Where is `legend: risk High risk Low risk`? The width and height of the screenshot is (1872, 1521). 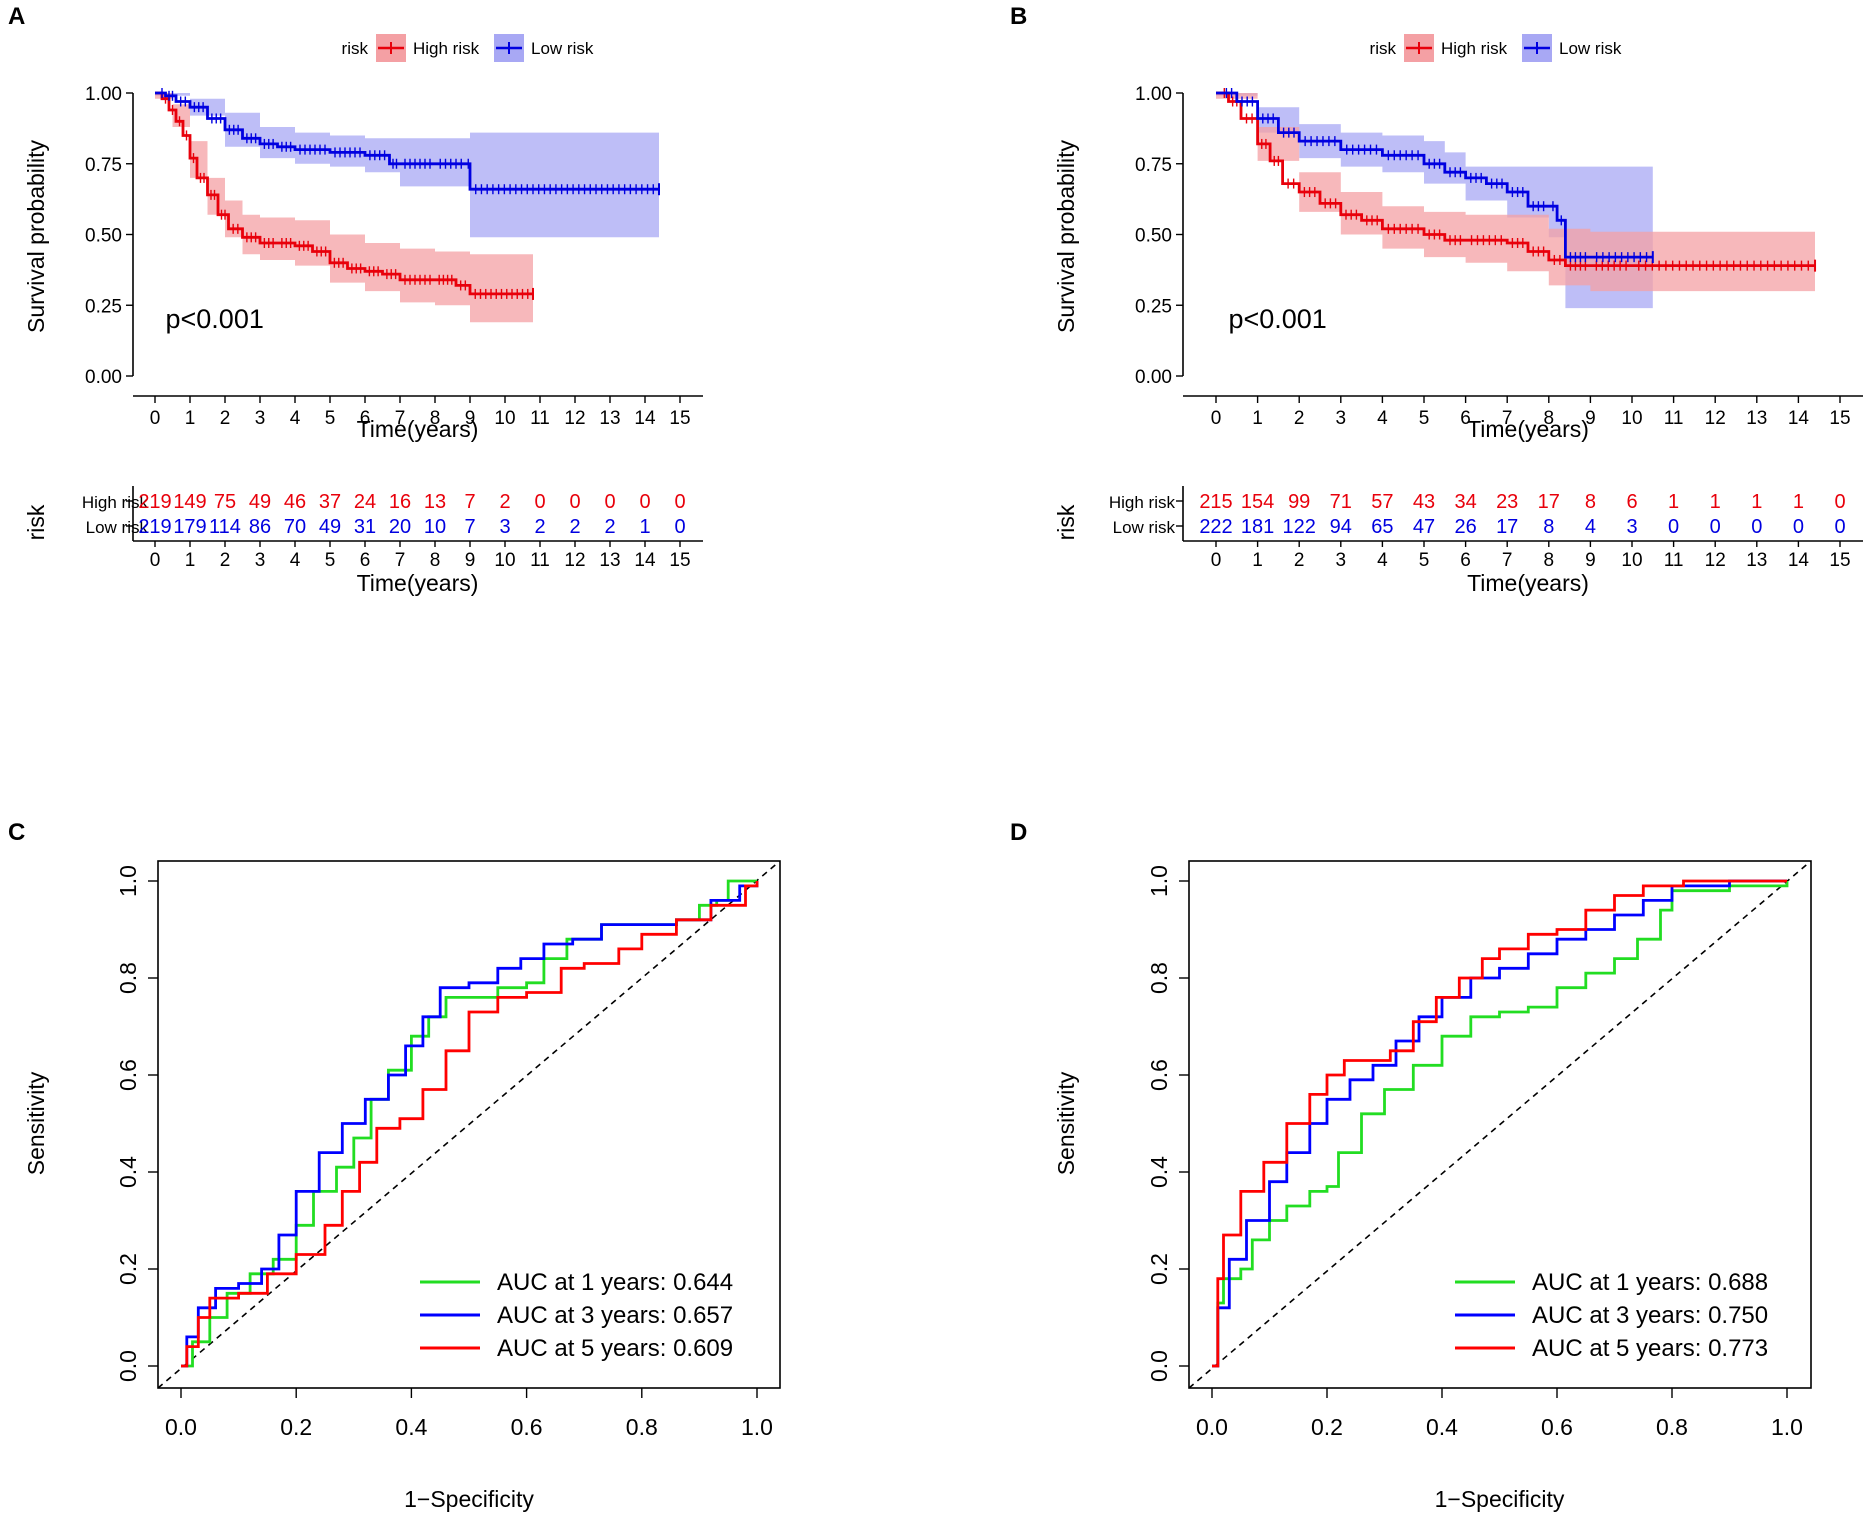 legend: risk High risk Low risk is located at coordinates (1496, 48).